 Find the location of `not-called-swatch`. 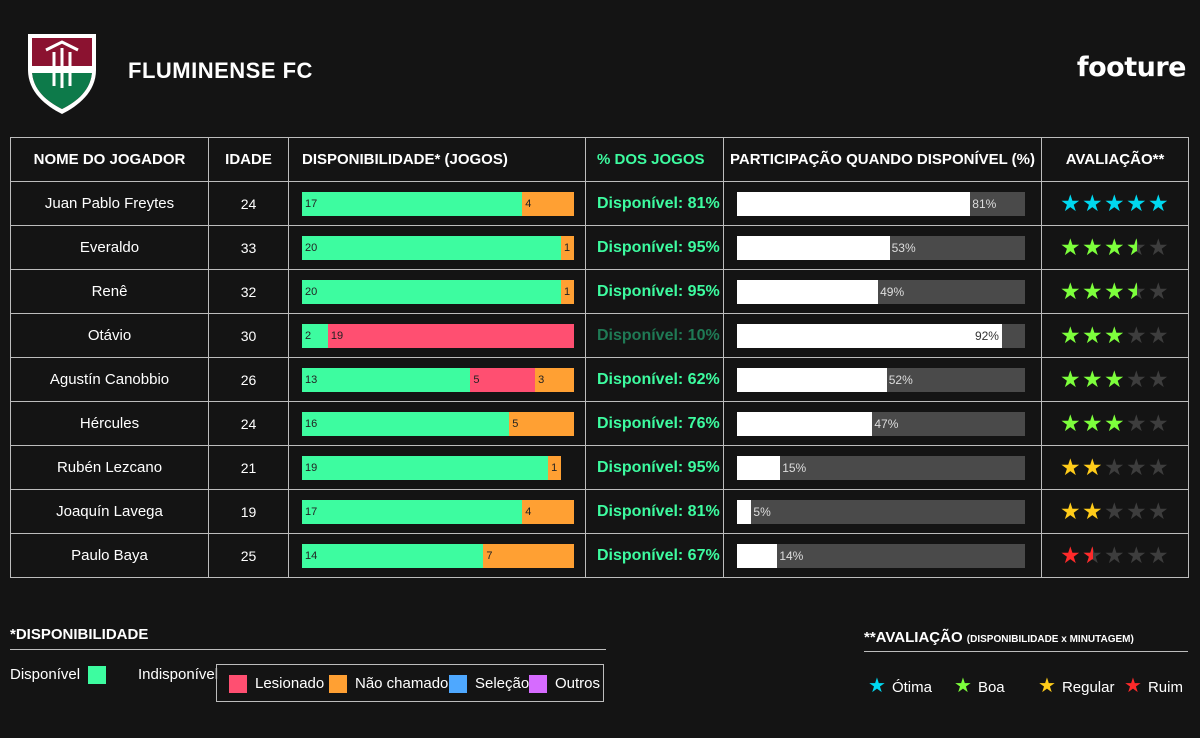

not-called-swatch is located at coordinates (338, 684).